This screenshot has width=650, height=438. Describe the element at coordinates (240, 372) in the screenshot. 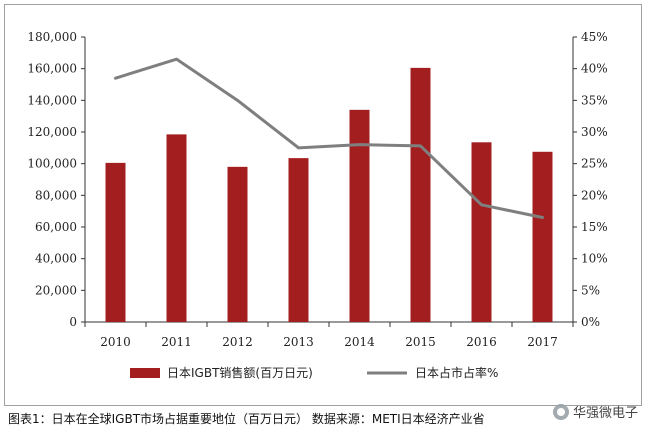

I see `legend-label-sales: 日本IGBT销售额(百万日元)` at that location.